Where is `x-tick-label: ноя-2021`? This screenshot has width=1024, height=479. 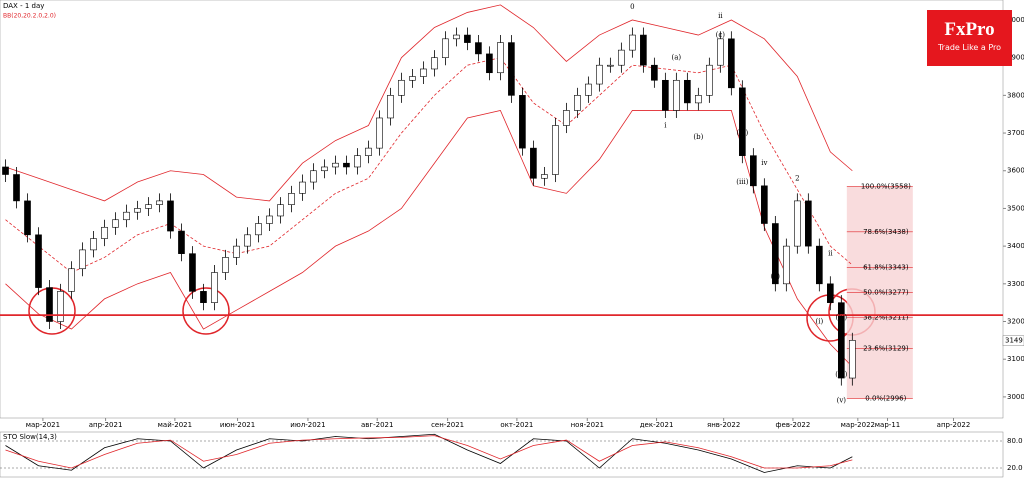 x-tick-label: ноя-2021 is located at coordinates (587, 425).